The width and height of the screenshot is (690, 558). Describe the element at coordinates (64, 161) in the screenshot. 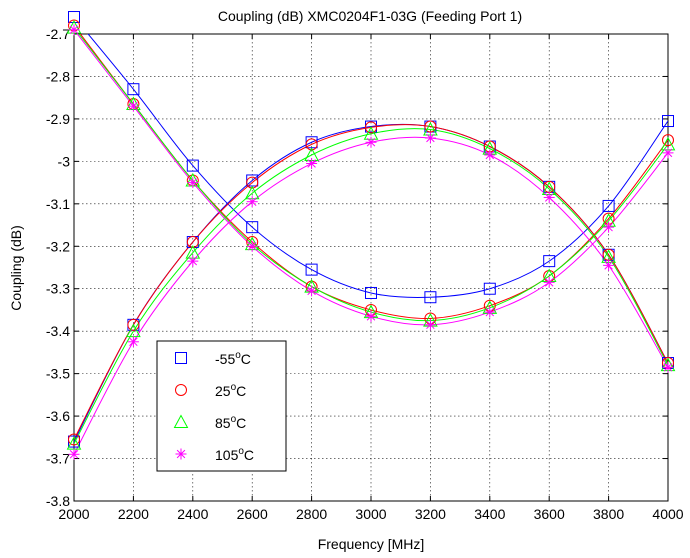

I see `y-tick-label: -3` at that location.